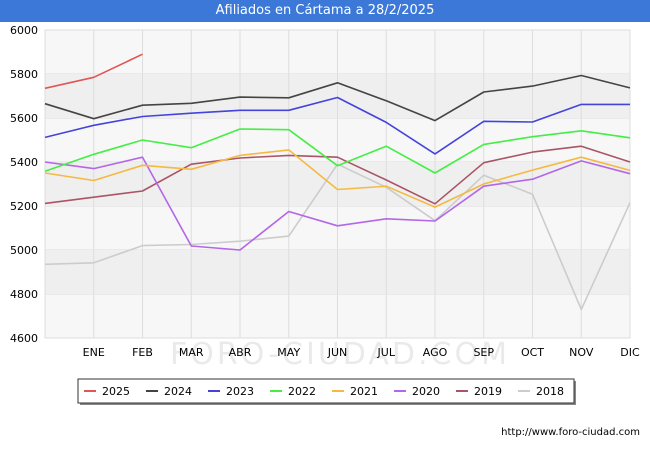  I want to click on footer-url: http://www.foro-ciudad.com, so click(570, 432).